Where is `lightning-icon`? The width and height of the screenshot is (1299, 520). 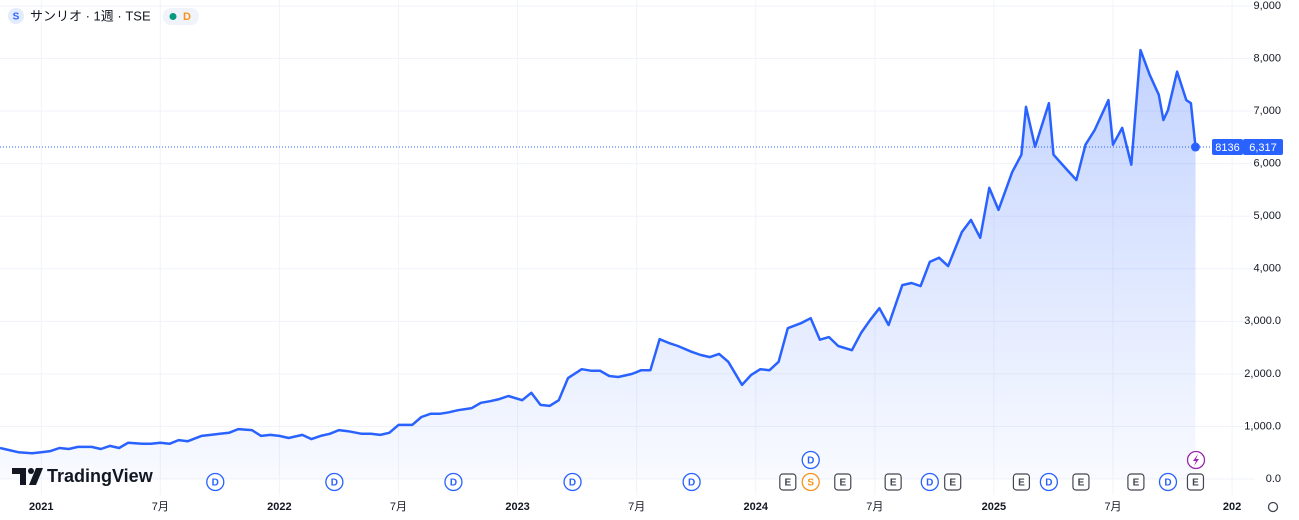
lightning-icon is located at coordinates (1196, 460).